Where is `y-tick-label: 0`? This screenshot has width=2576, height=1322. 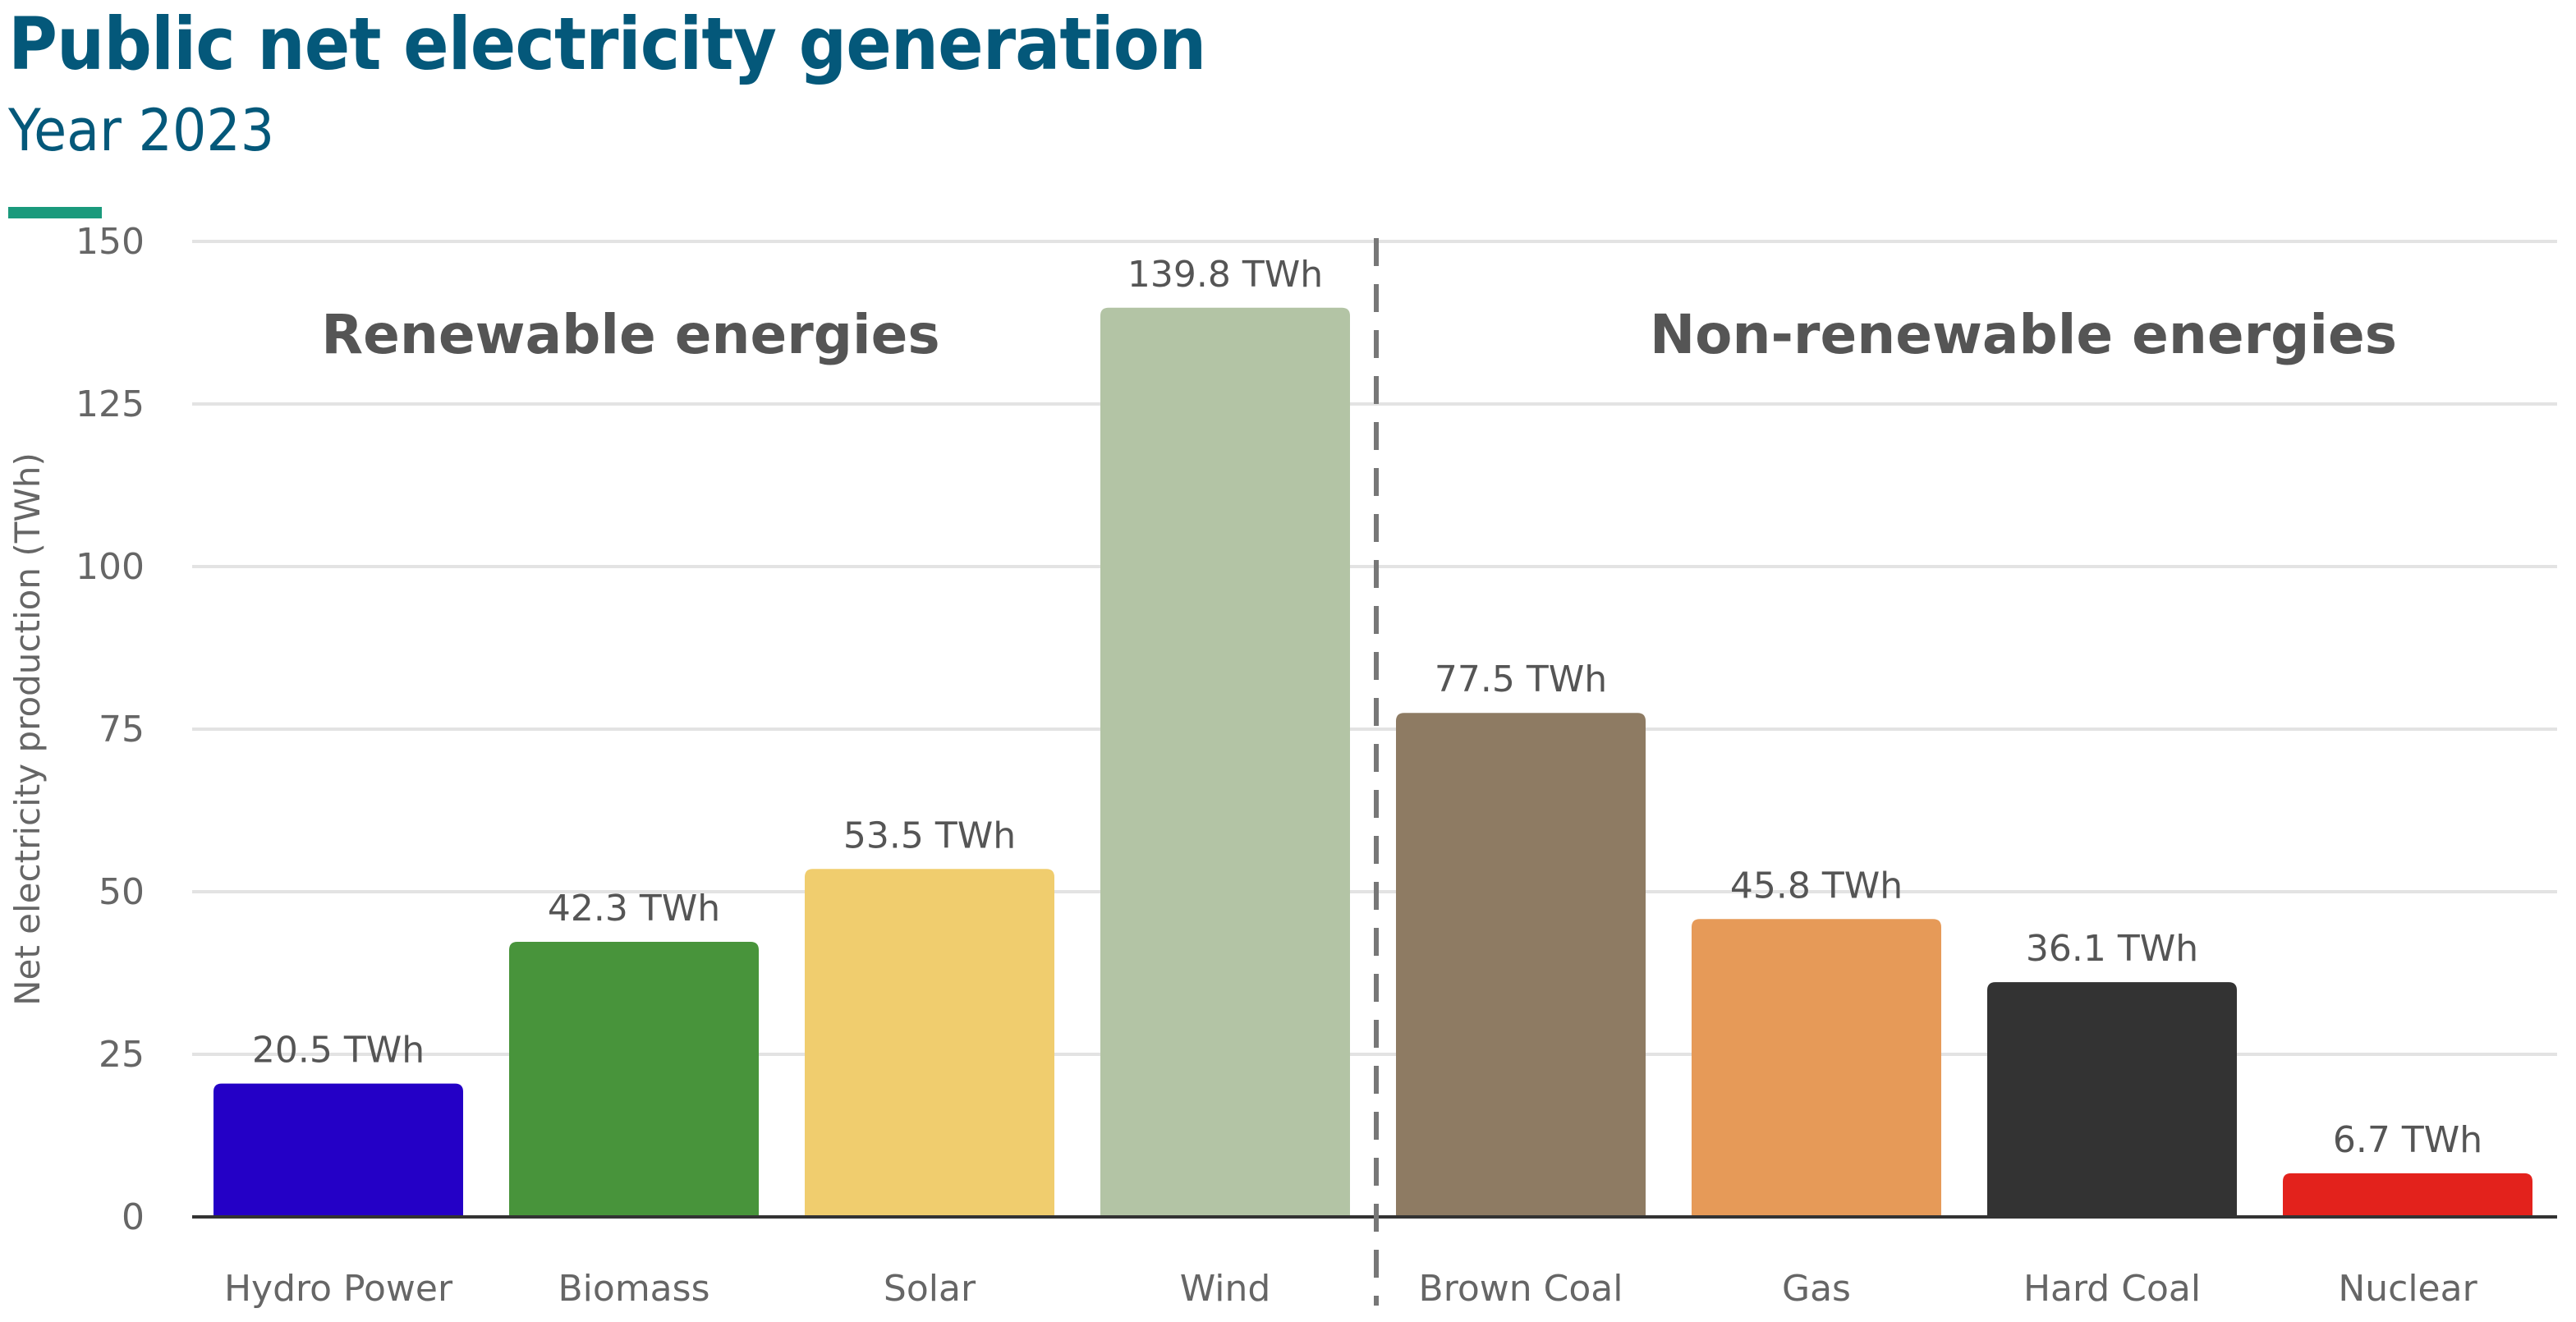 y-tick-label: 0 is located at coordinates (133, 1217).